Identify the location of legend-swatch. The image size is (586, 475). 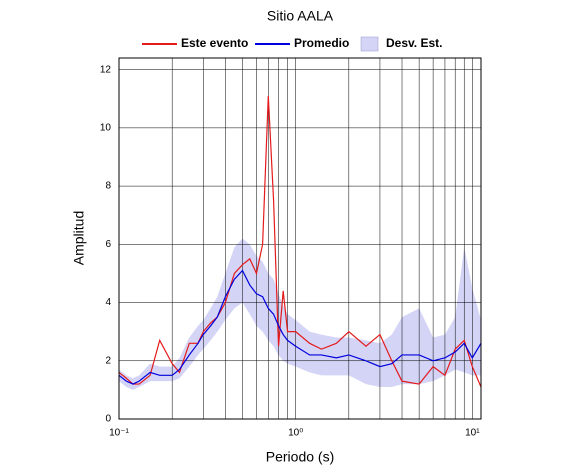
(369, 44).